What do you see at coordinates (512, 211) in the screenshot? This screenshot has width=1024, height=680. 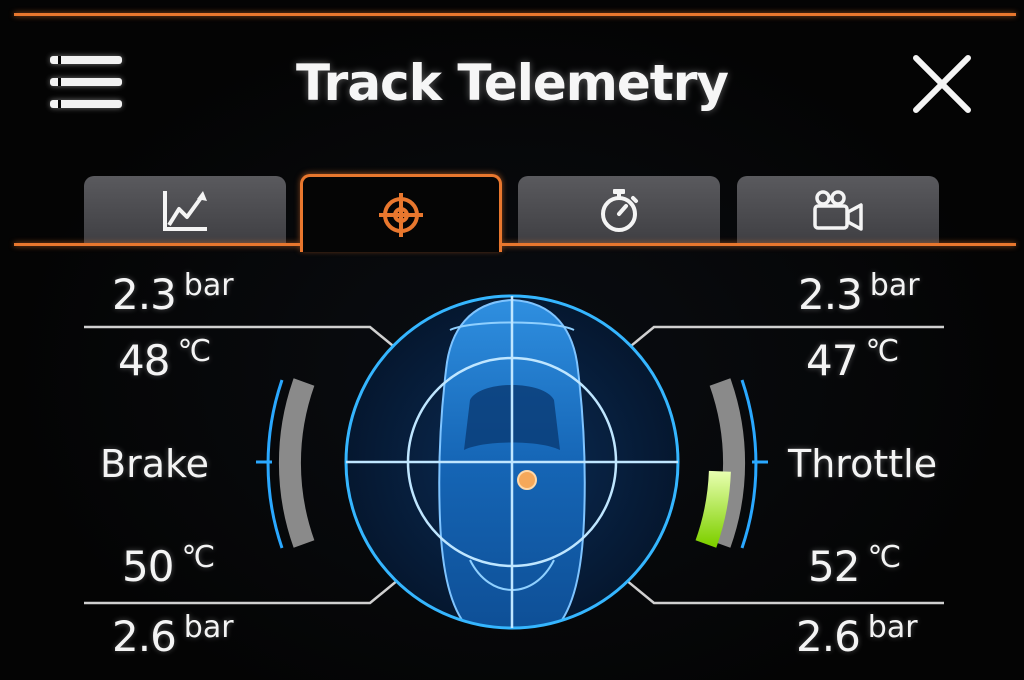 I see `tab-bar` at bounding box center [512, 211].